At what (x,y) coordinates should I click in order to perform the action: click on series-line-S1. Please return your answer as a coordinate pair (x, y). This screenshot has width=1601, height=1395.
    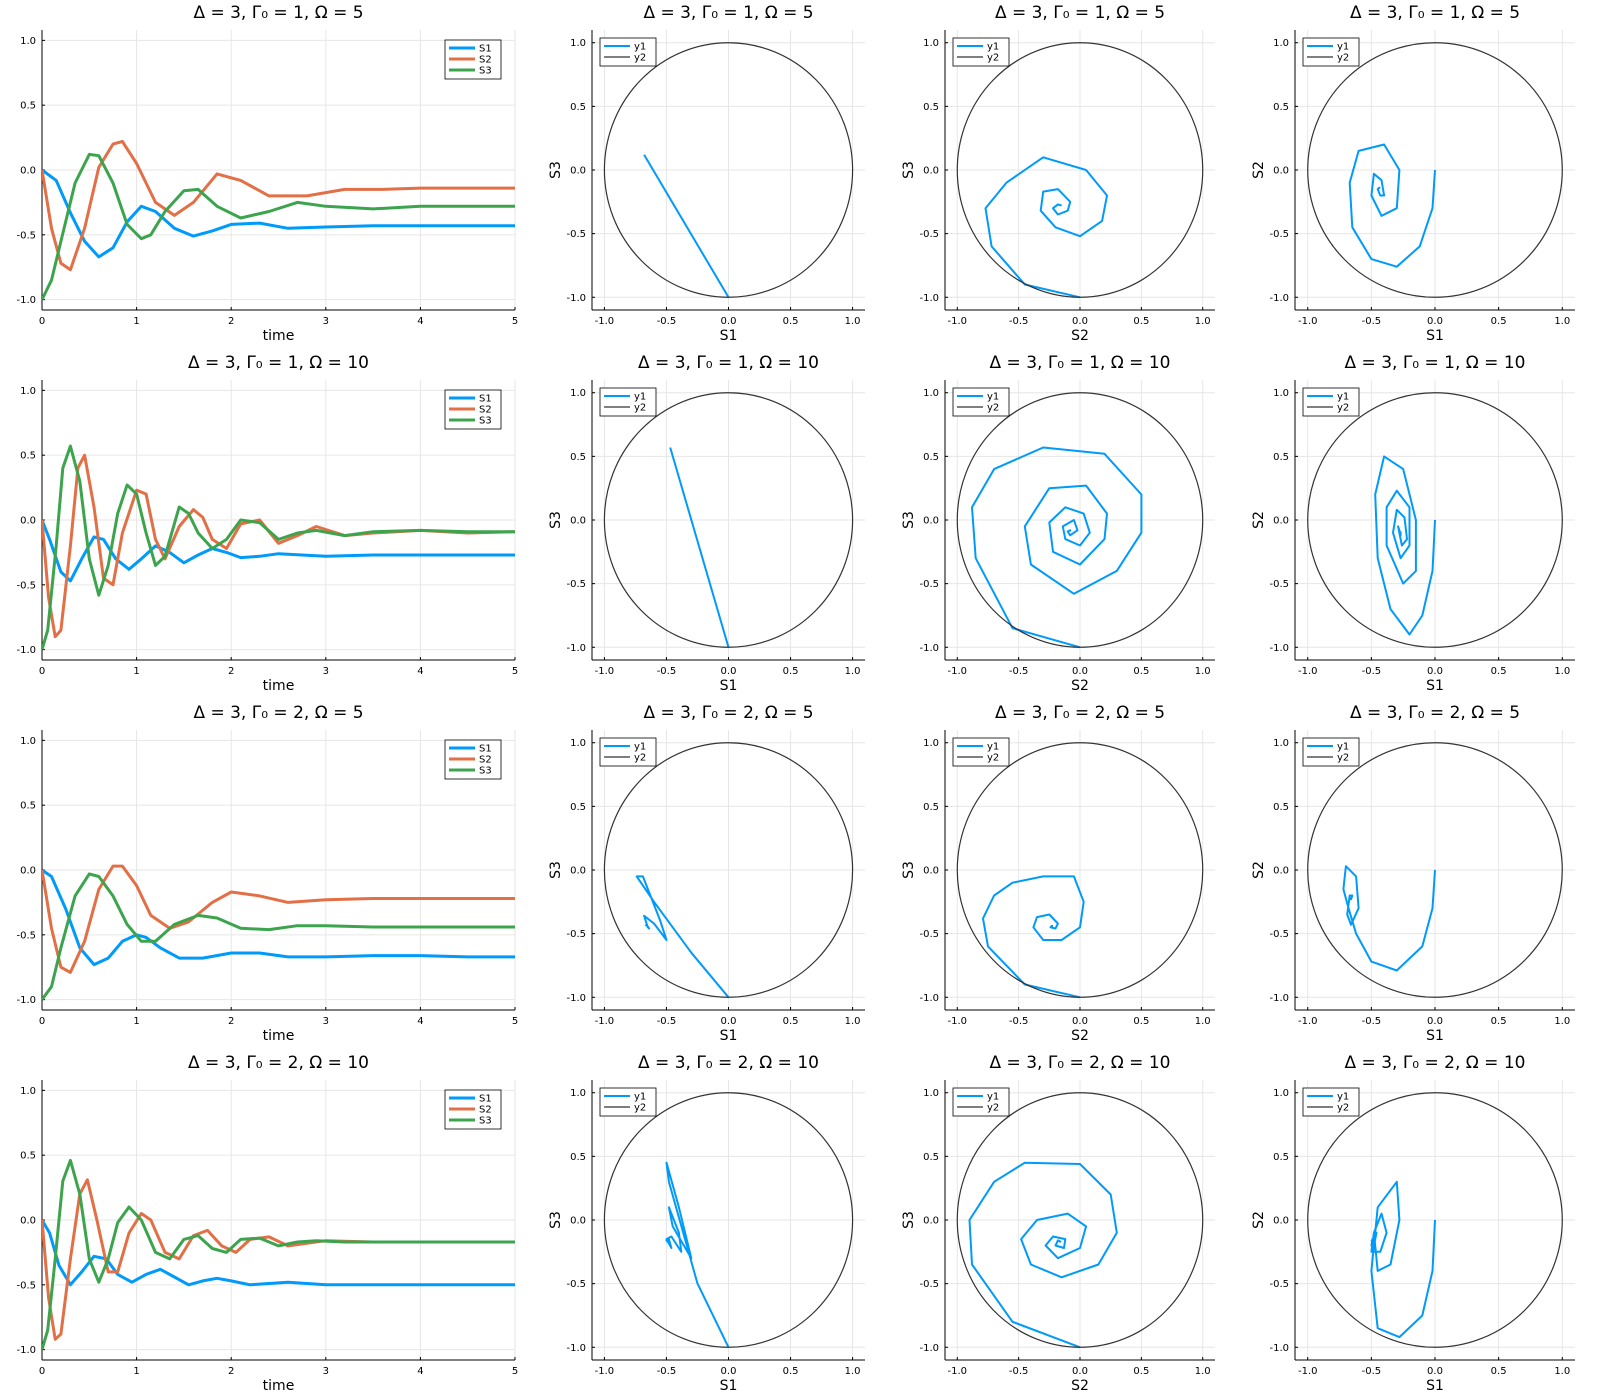
    Looking at the image, I should click on (278, 1253).